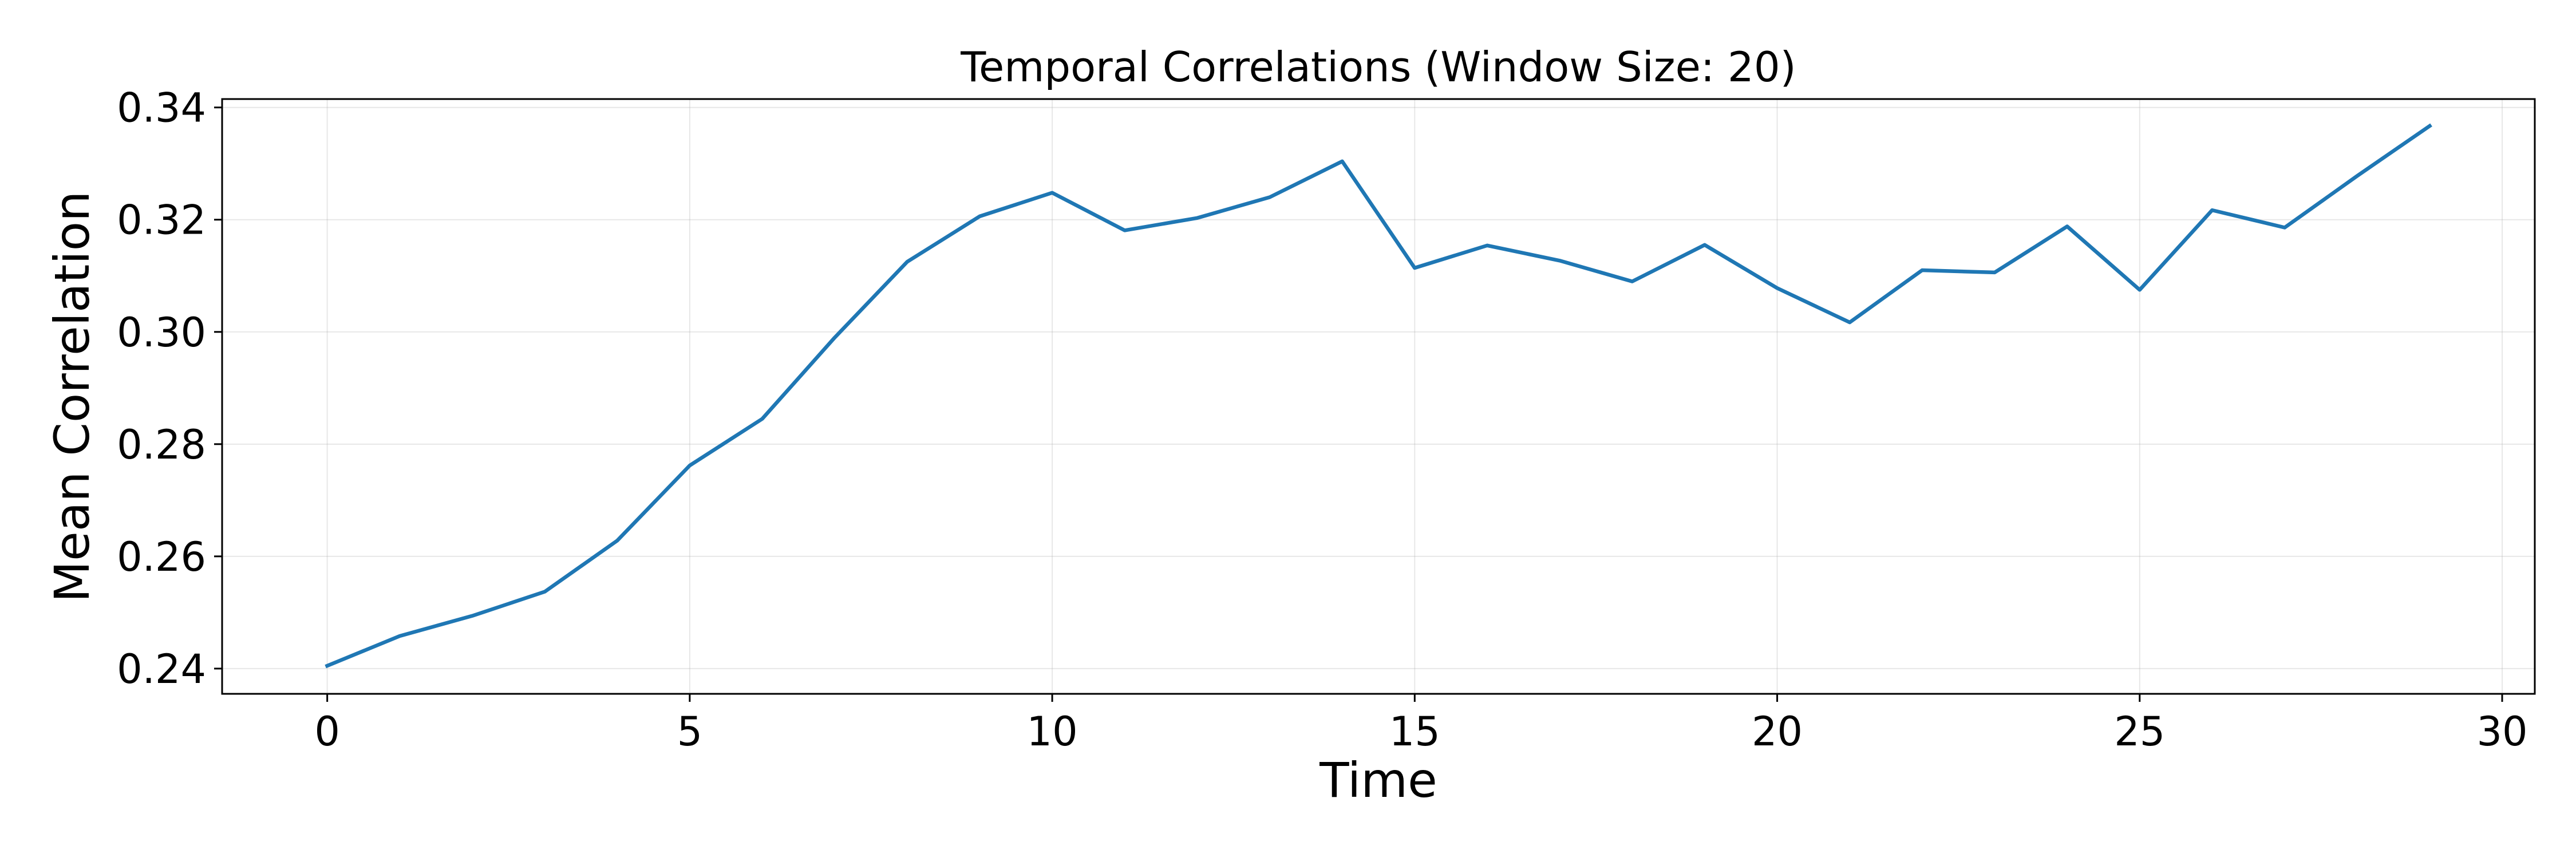  Describe the element at coordinates (161, 332) in the screenshot. I see `y-tick-label: 0.30` at that location.